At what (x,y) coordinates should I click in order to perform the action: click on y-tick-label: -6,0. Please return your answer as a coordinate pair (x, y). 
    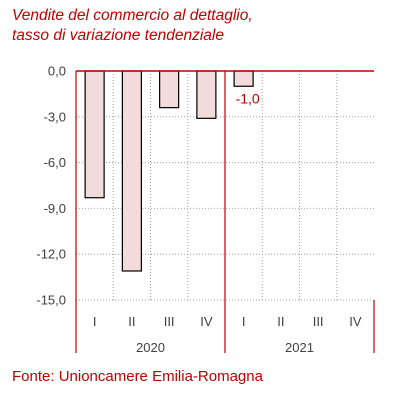
    Looking at the image, I should click on (55, 162).